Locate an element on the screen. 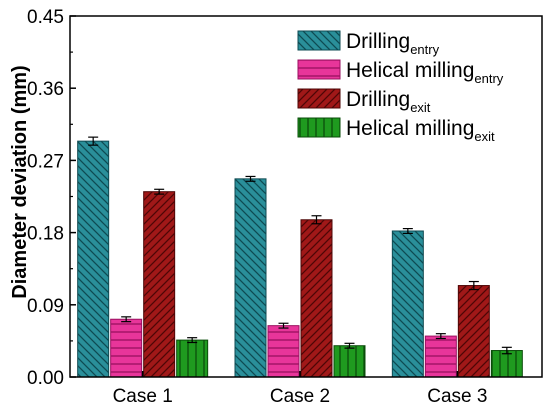 This screenshot has width=550, height=415. legend-item: Drillingexit is located at coordinates (364, 101).